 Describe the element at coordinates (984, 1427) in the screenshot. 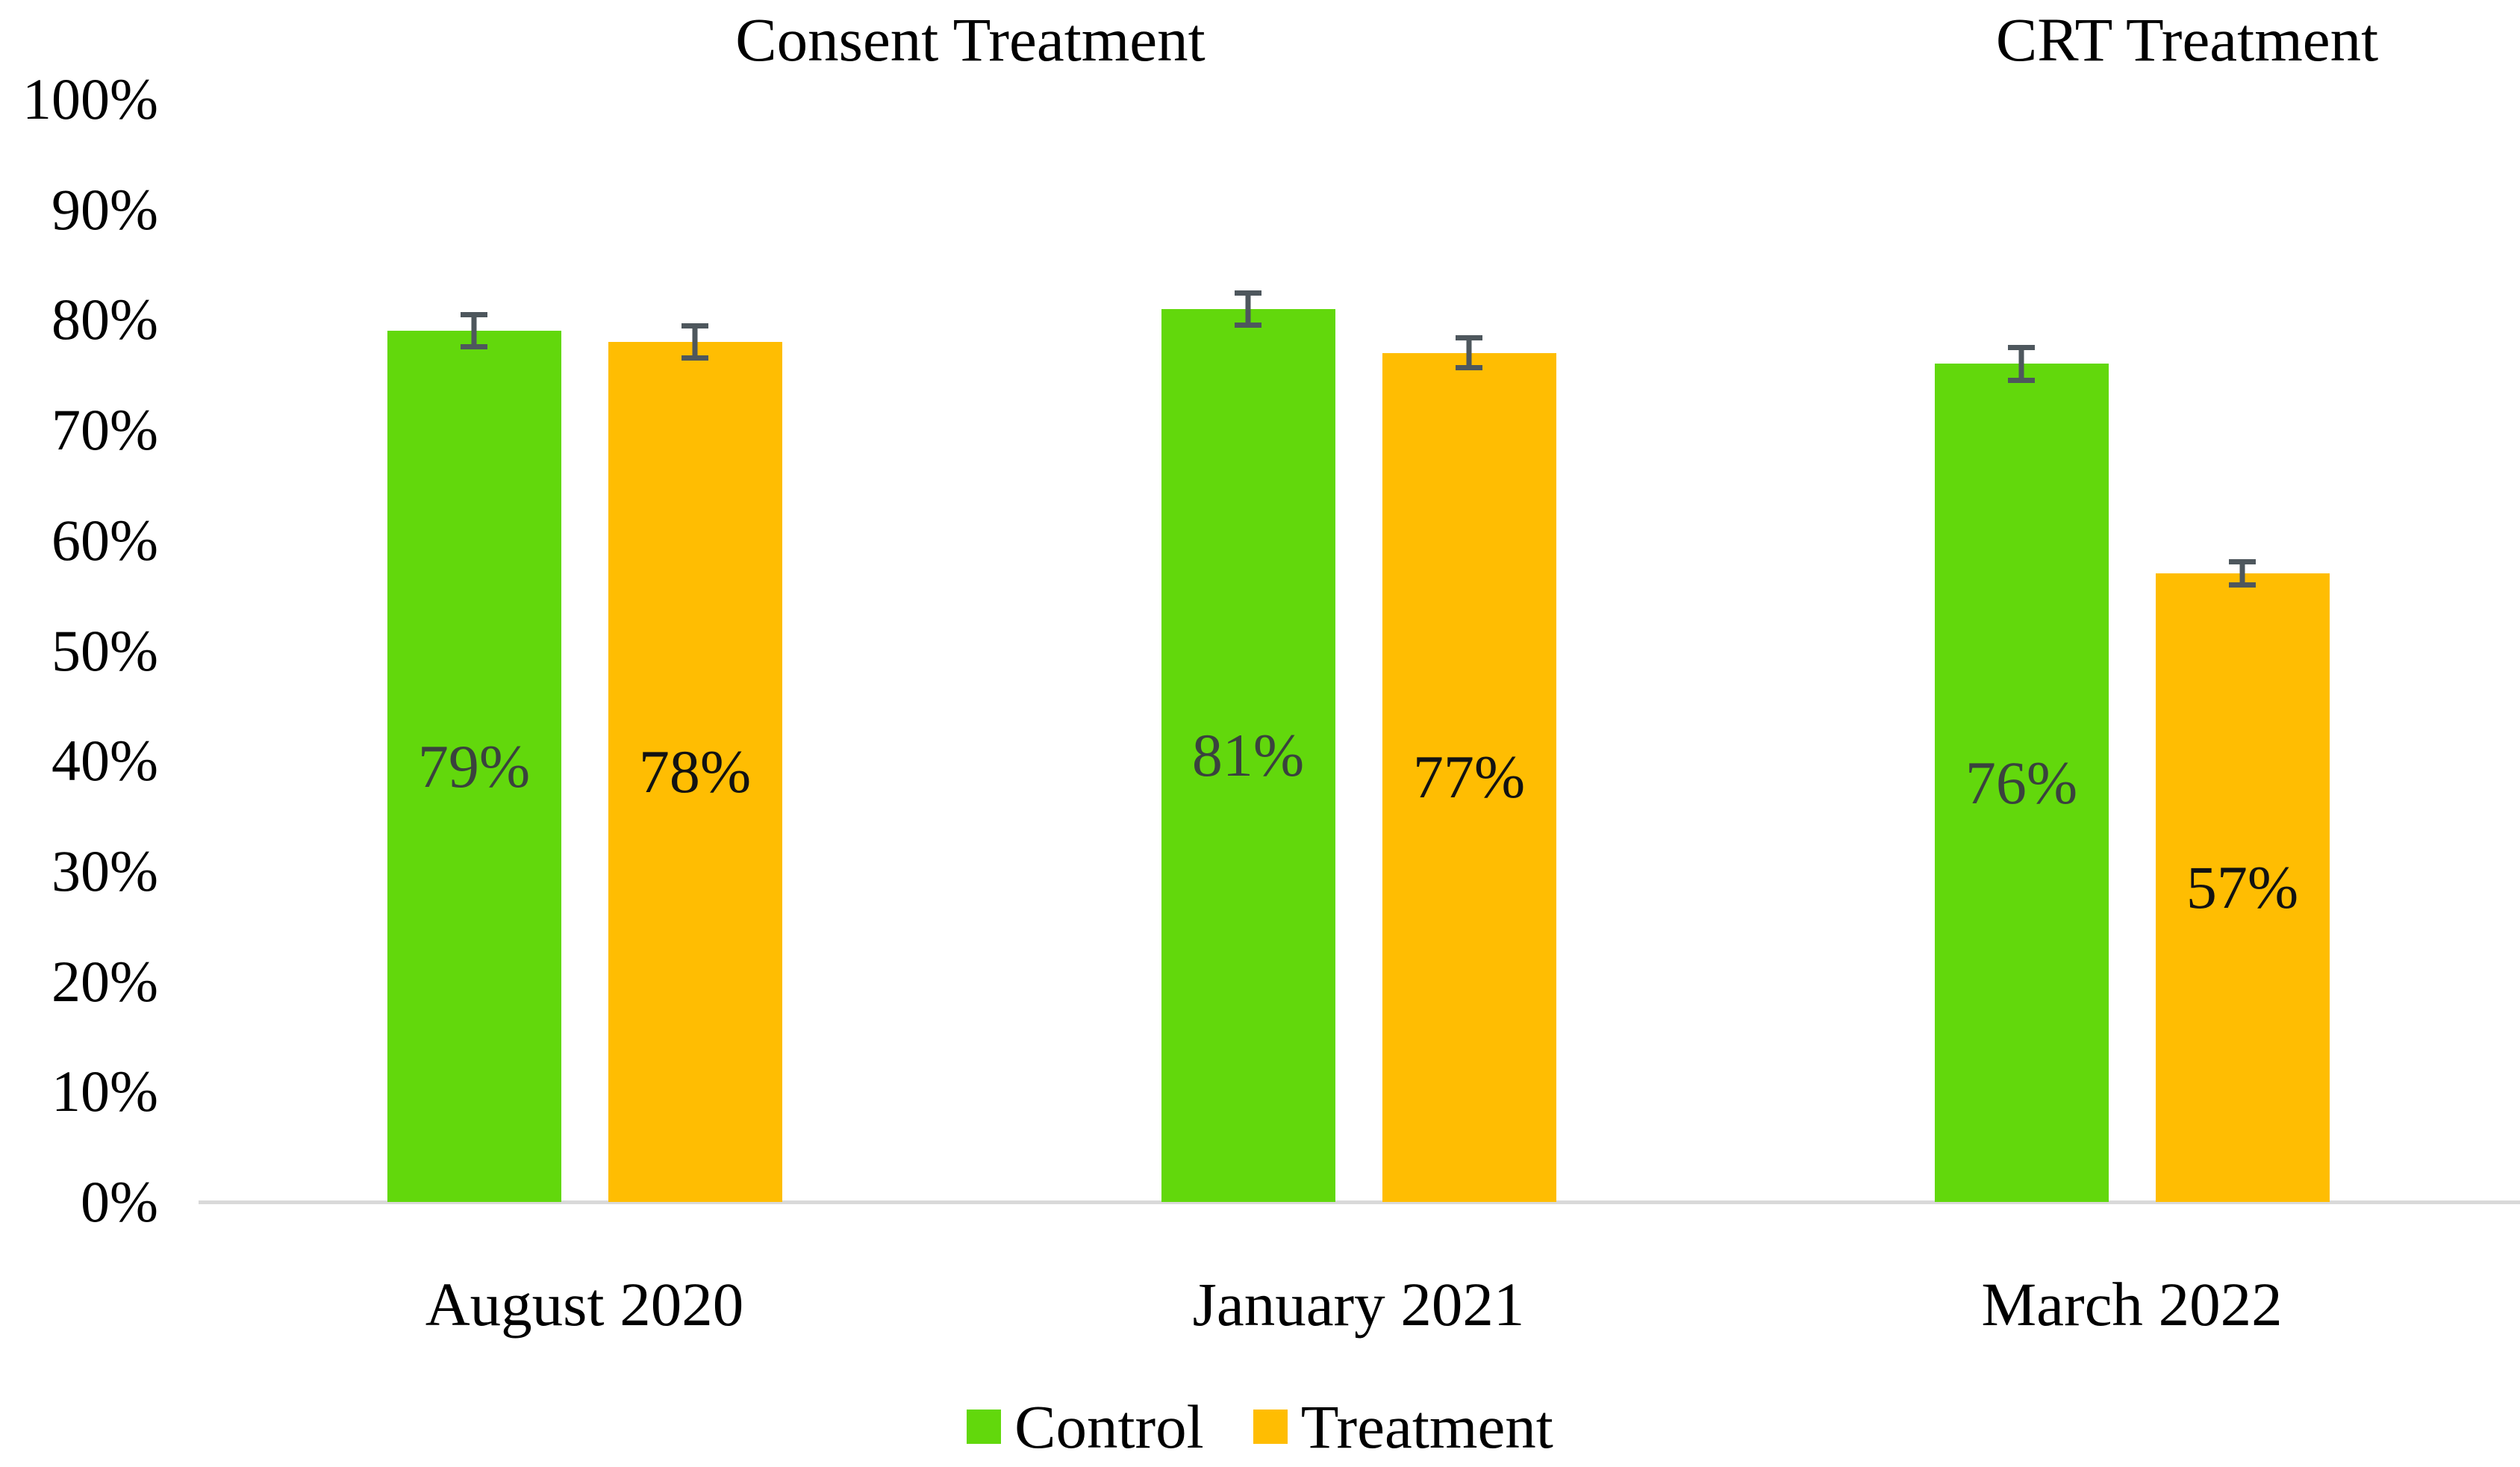

I see `legend-swatch-control` at that location.